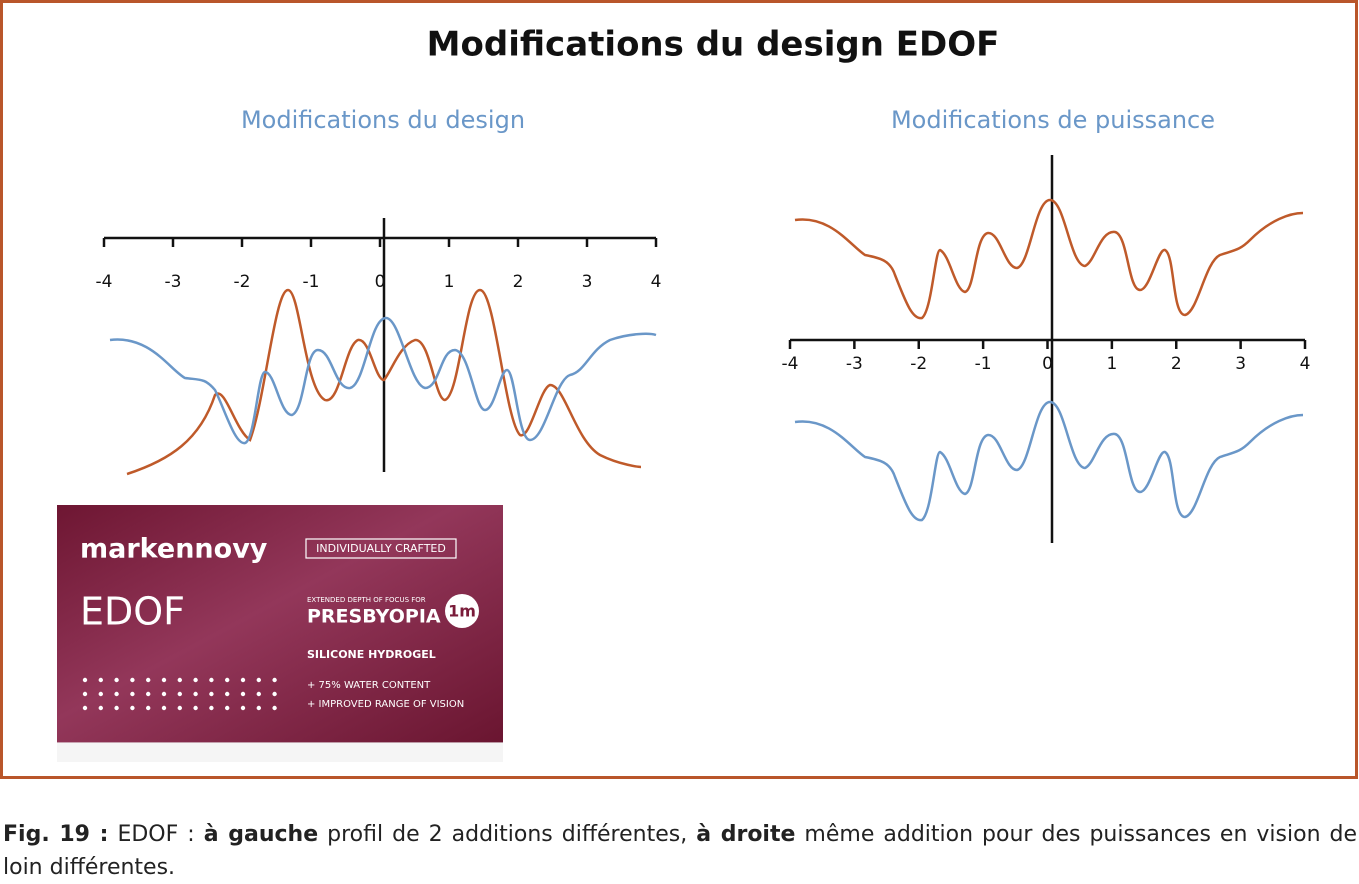 The width and height of the screenshot is (1359, 884). Describe the element at coordinates (56, 834) in the screenshot. I see `caption-label: Fig. 19 :` at that location.